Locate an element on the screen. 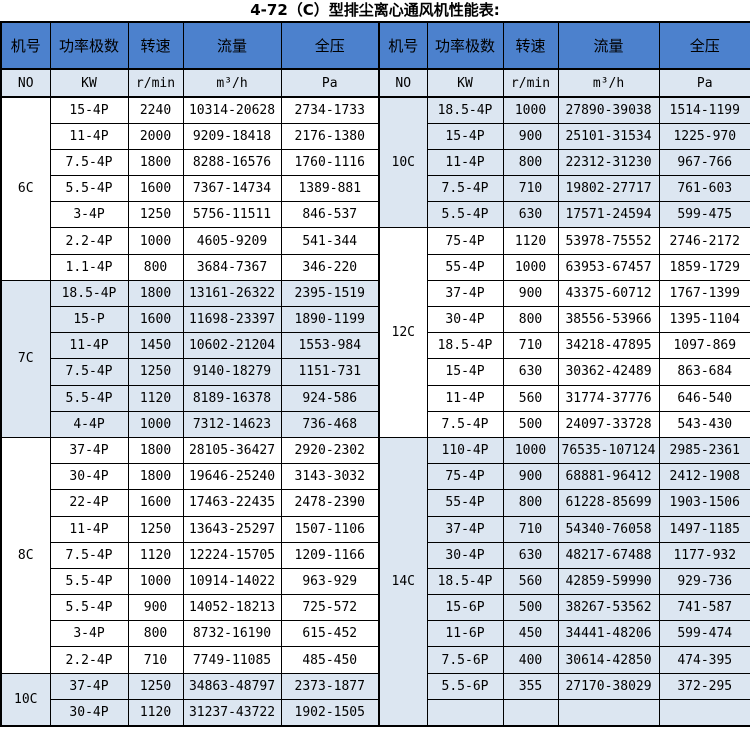 The width and height of the screenshot is (750, 729). header-row: 机号 功率极数 转速 流量 全压 机号 功率极数 转速 流量 全压 is located at coordinates (375, 45).